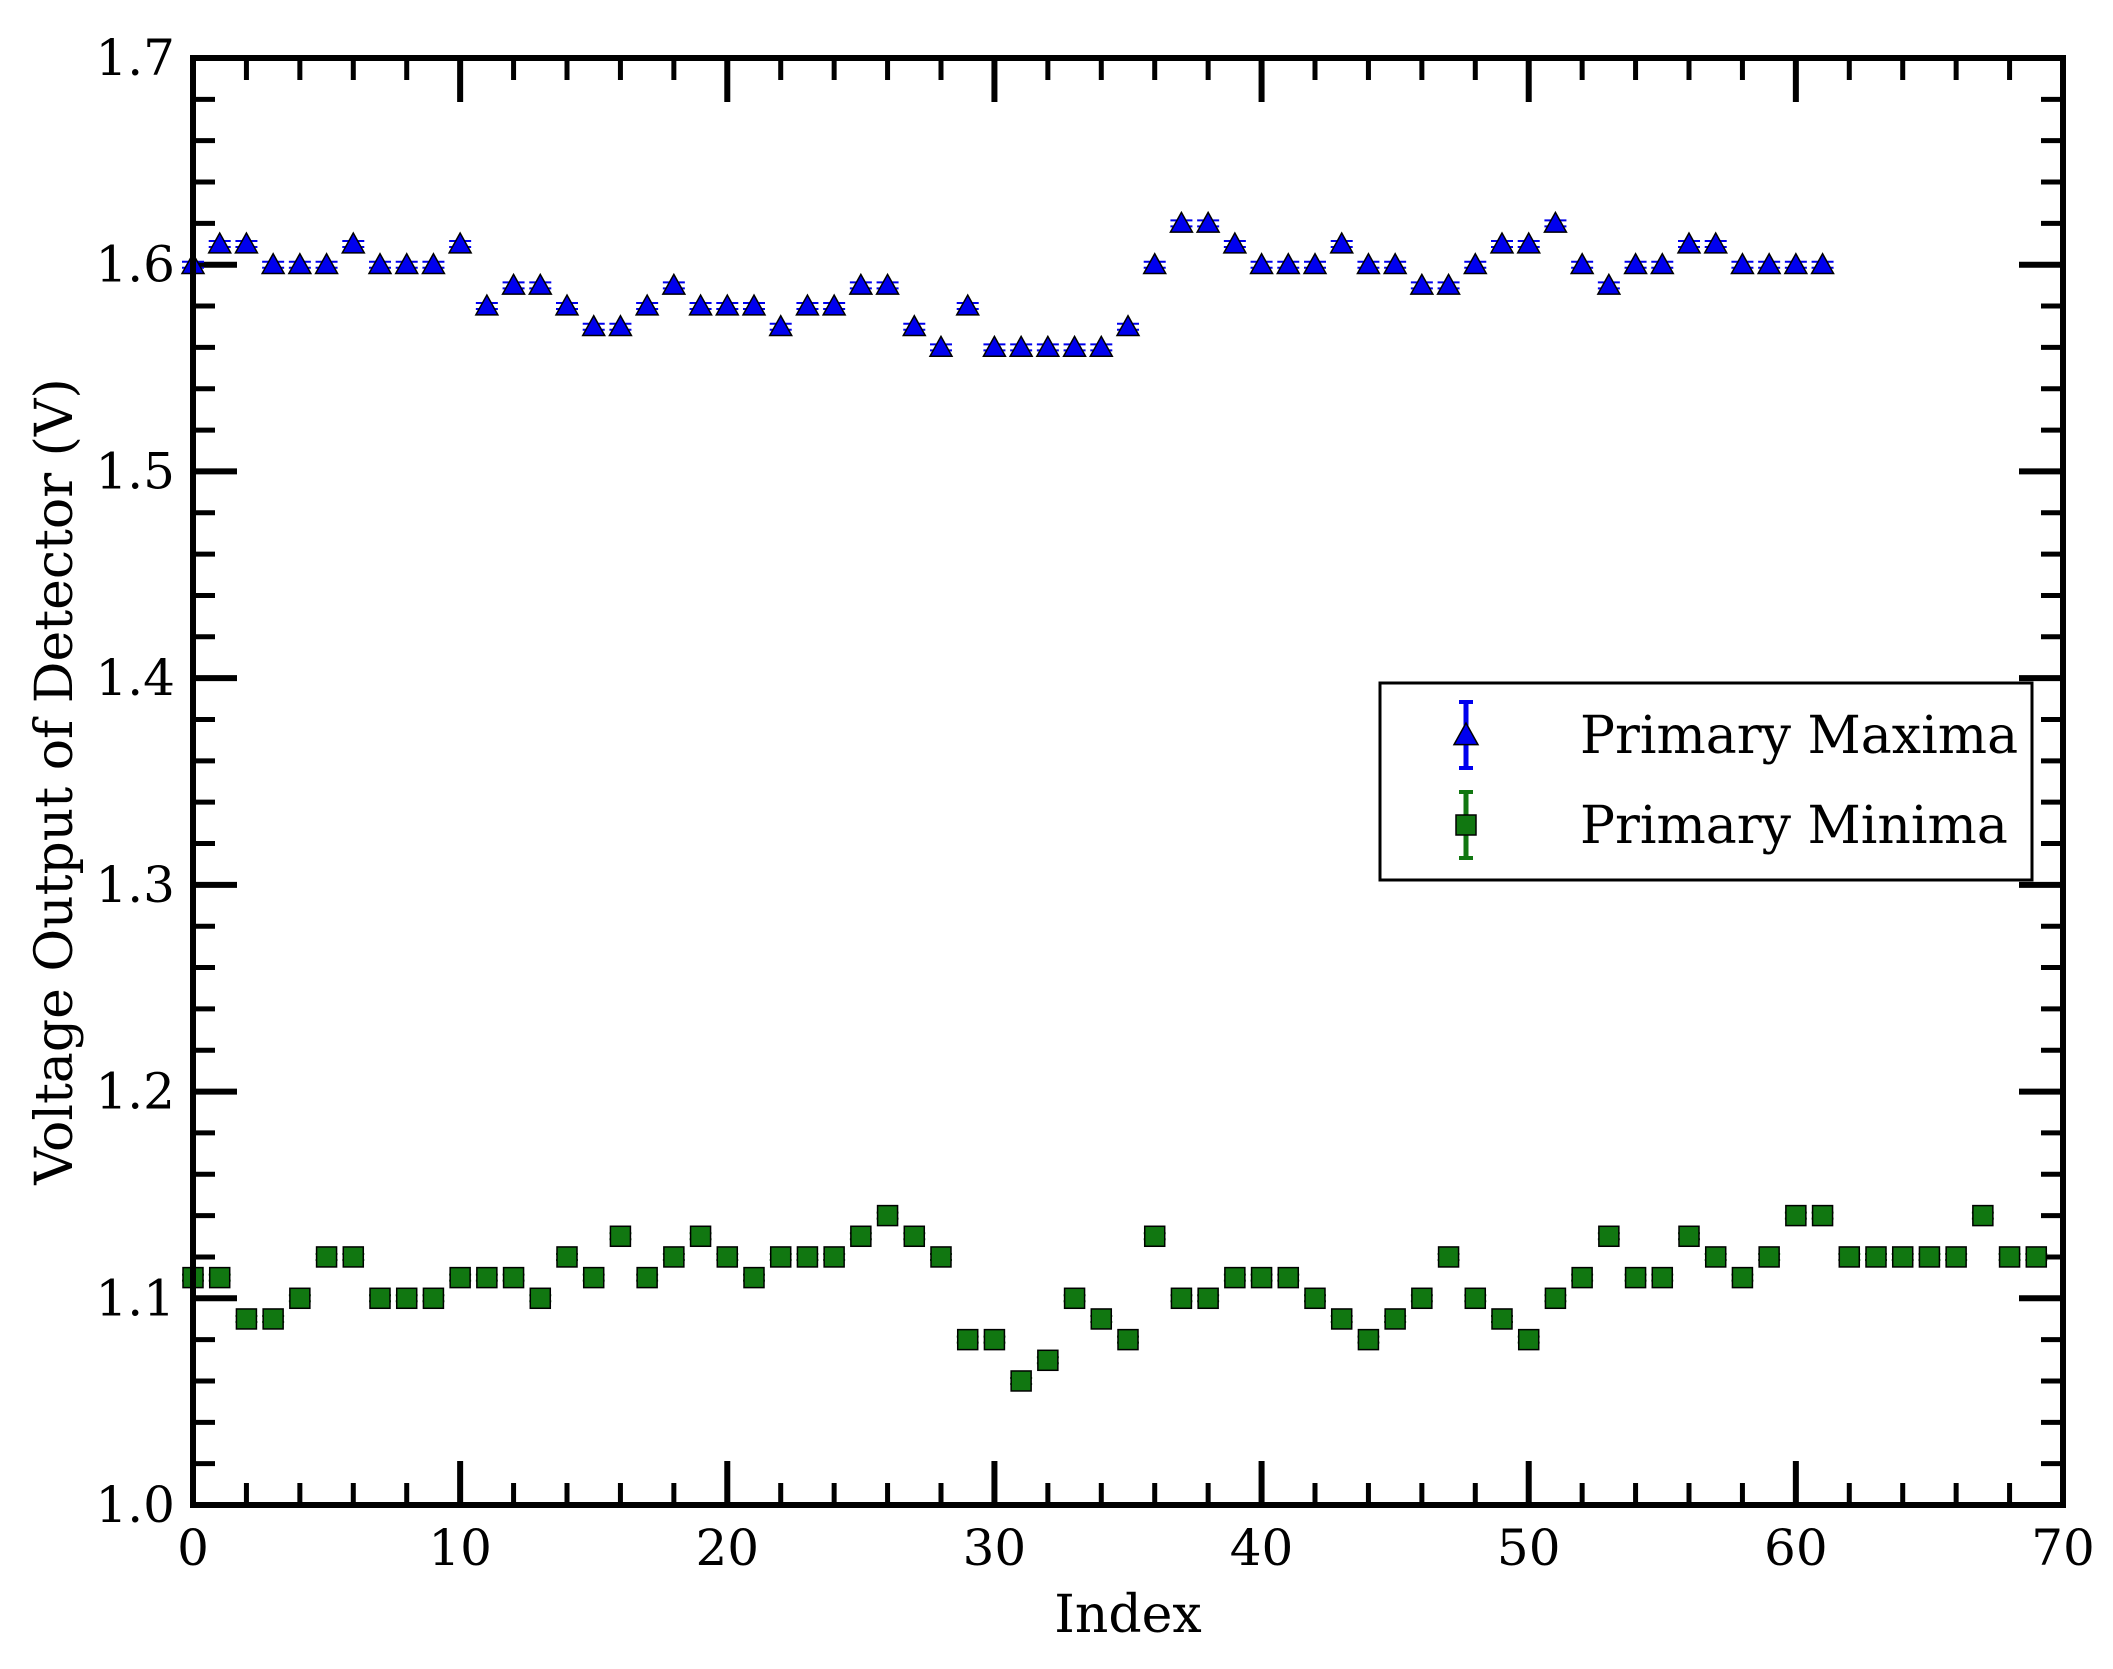  What do you see at coordinates (135, 471) in the screenshot?
I see `y-tick-label: 1.5` at bounding box center [135, 471].